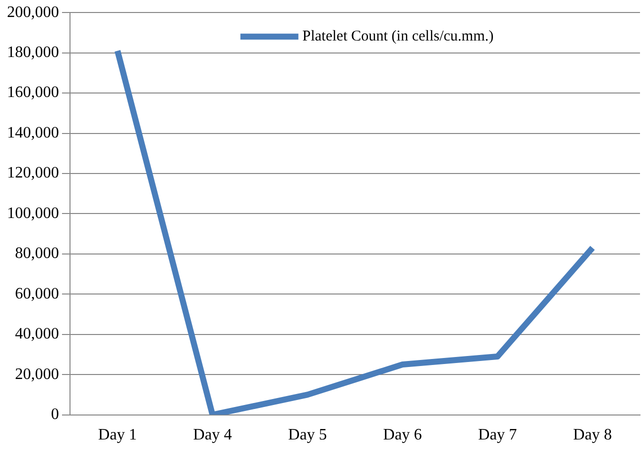  I want to click on y-tick-label: 80,000, so click(37, 253).